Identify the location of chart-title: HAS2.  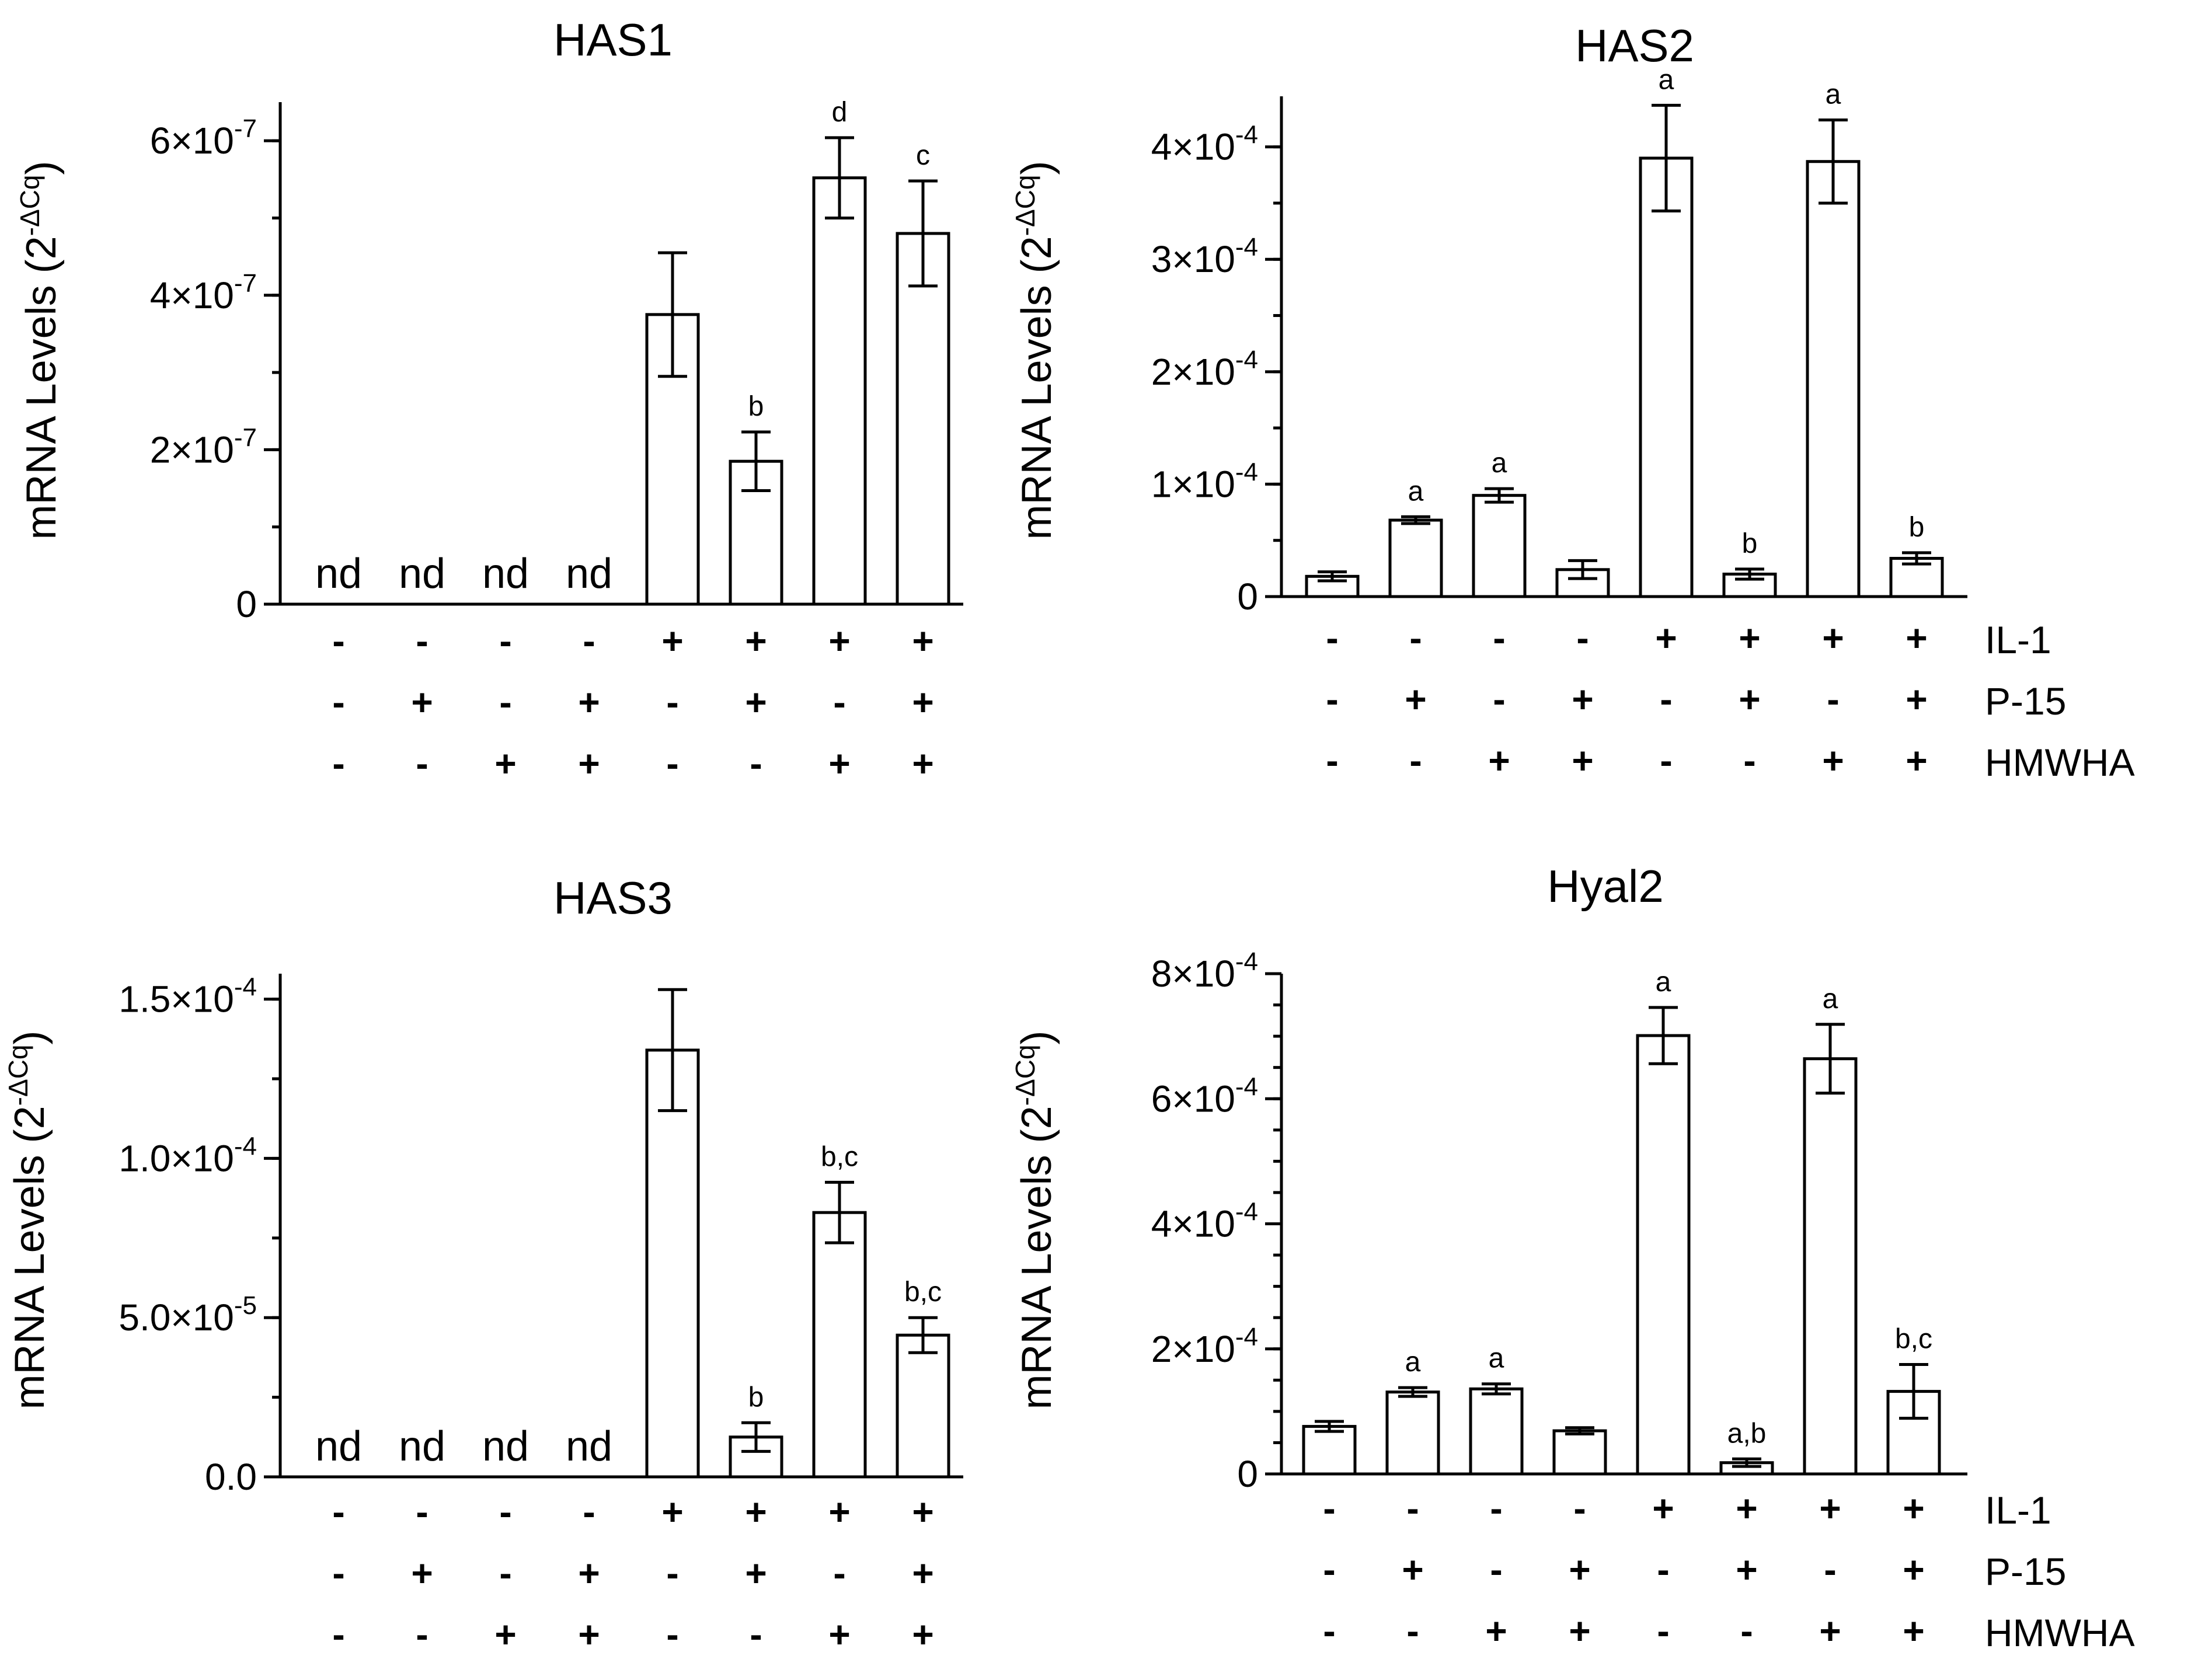
(1634, 45).